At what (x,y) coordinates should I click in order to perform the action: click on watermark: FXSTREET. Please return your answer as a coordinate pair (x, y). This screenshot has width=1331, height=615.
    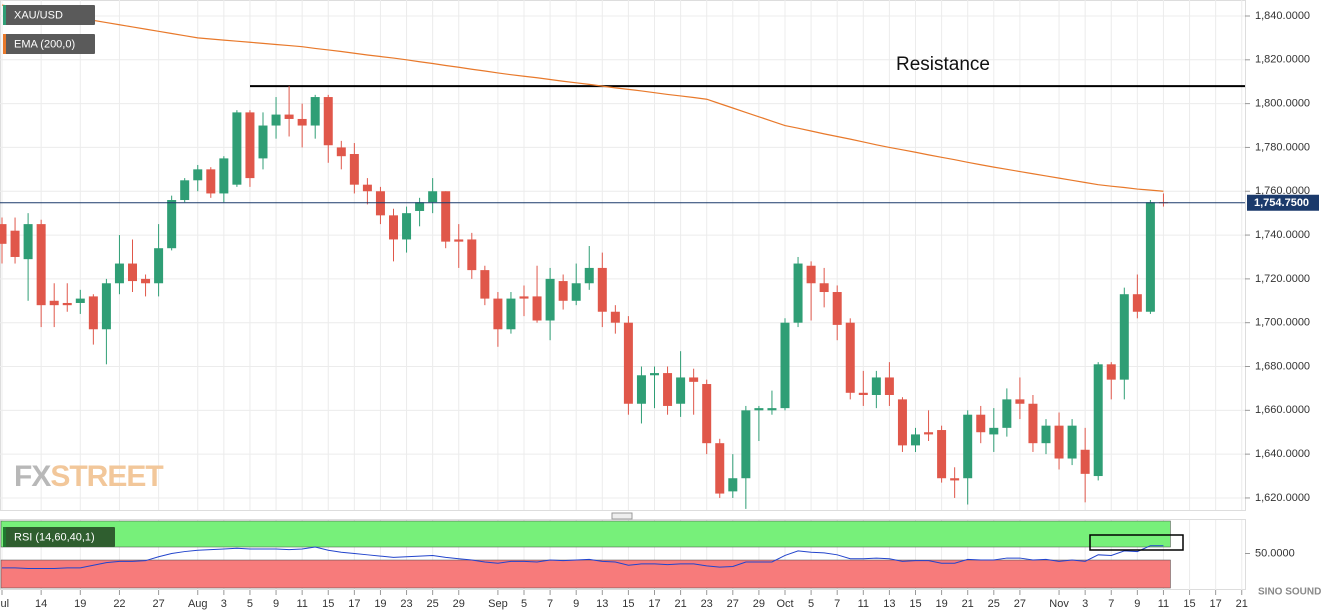
    Looking at the image, I should click on (88, 476).